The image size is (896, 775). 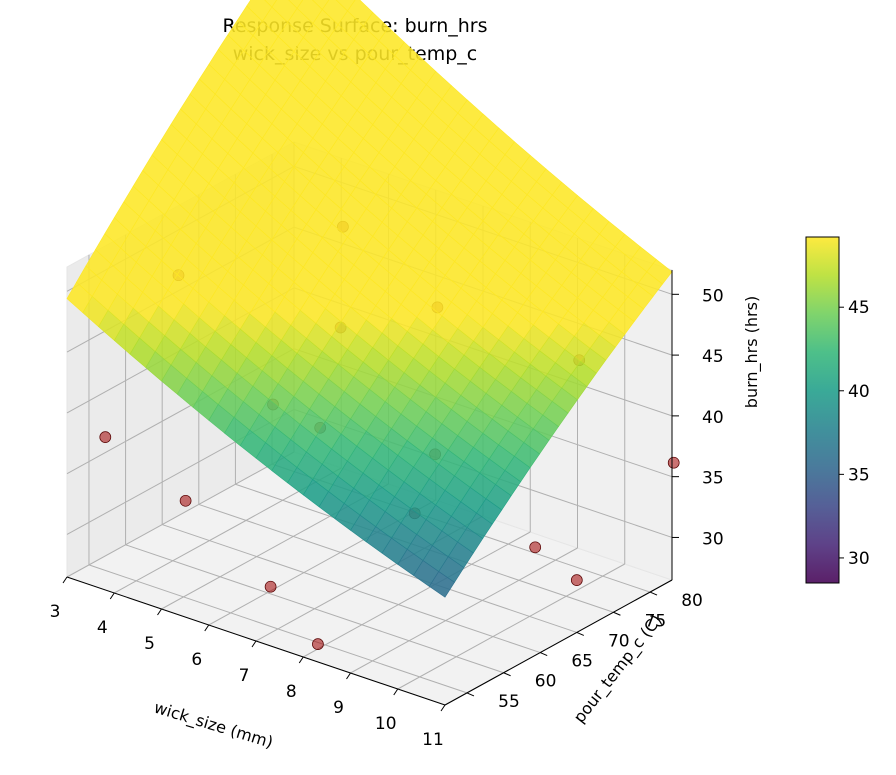 What do you see at coordinates (386, 724) in the screenshot?
I see `x-tick-label: 10` at bounding box center [386, 724].